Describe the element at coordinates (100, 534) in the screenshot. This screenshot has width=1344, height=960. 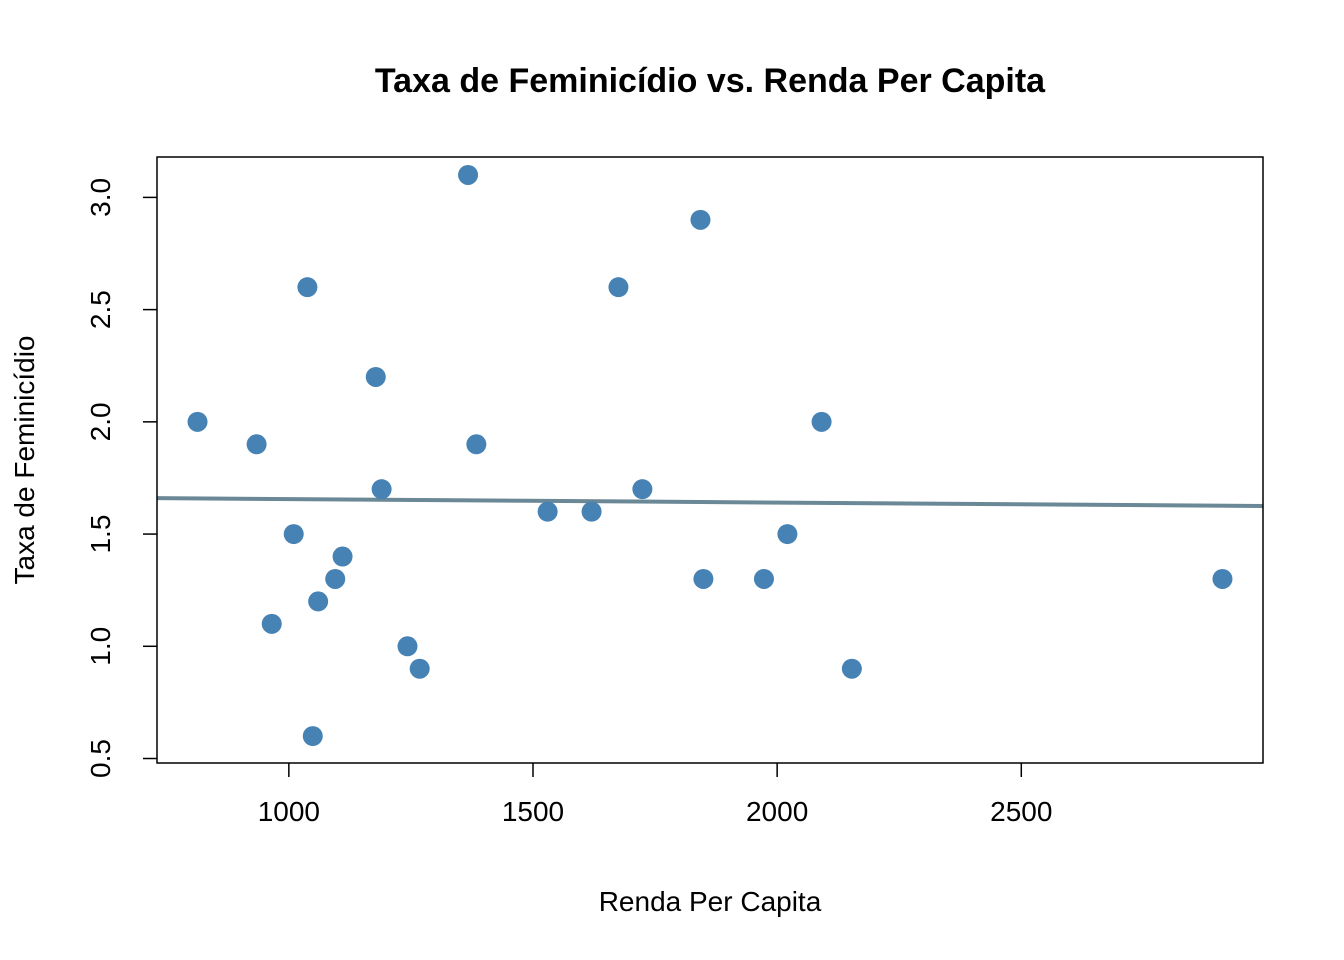
I see `y-tick-label: 1.5` at that location.